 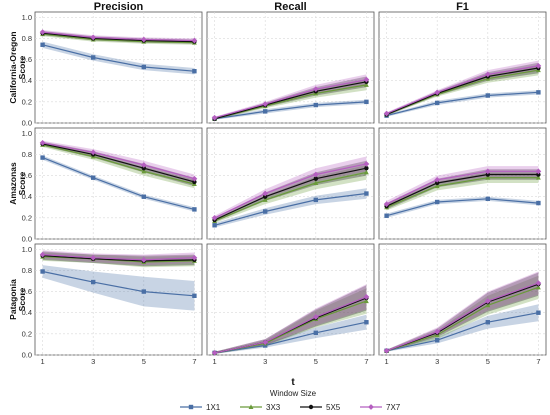 I want to click on row-label: California-Oregon Score, so click(x=17, y=67).